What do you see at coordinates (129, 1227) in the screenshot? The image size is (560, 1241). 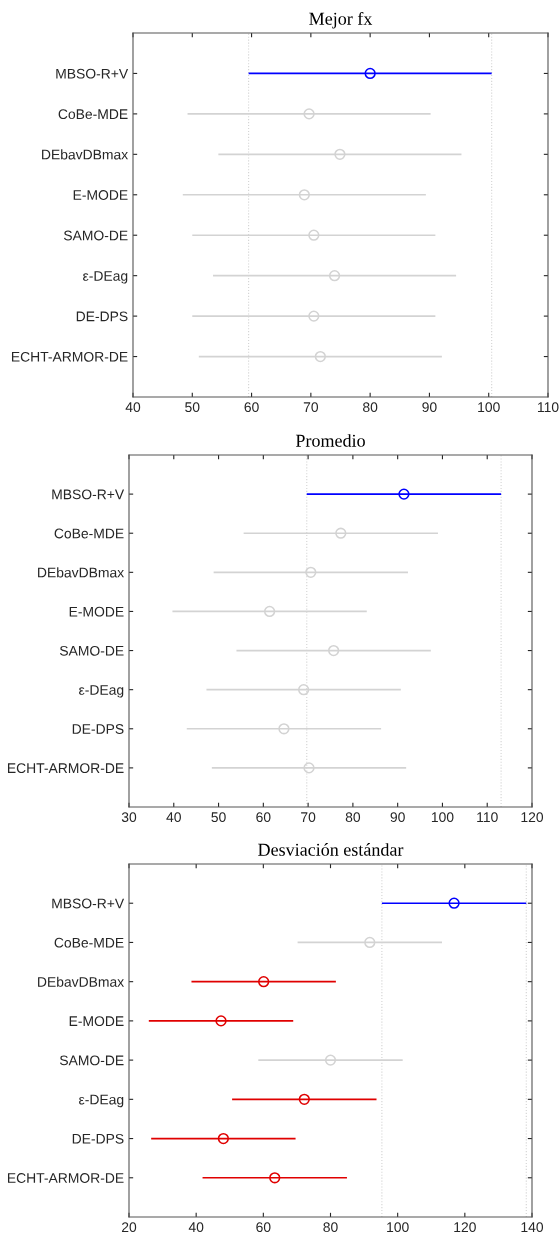 I see `x-tick-label: 20` at bounding box center [129, 1227].